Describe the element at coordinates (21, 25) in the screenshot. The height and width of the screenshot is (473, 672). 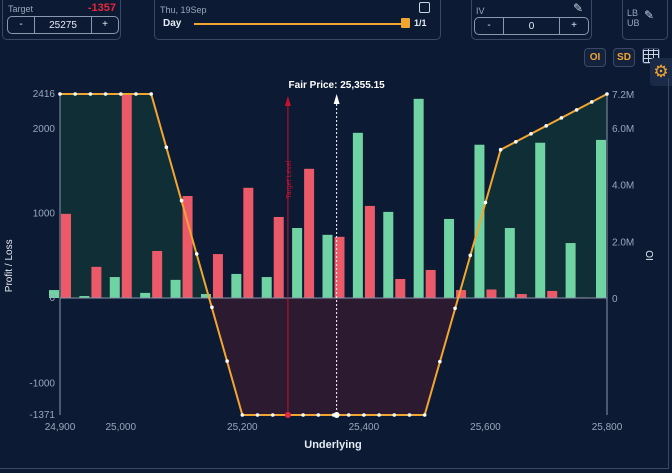
I see `target-decrement-button: -` at that location.